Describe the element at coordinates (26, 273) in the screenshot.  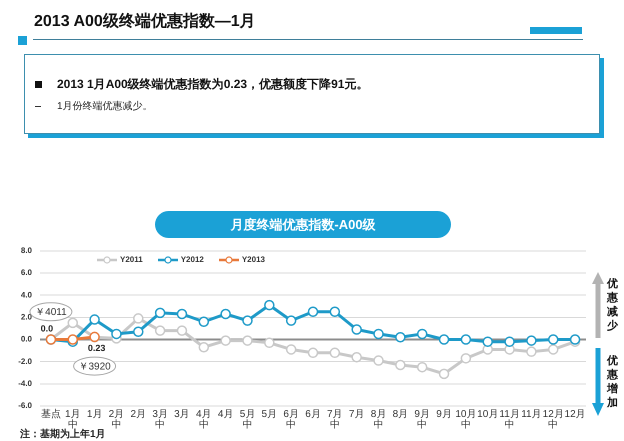
I see `y-tick-label: 6.0` at that location.